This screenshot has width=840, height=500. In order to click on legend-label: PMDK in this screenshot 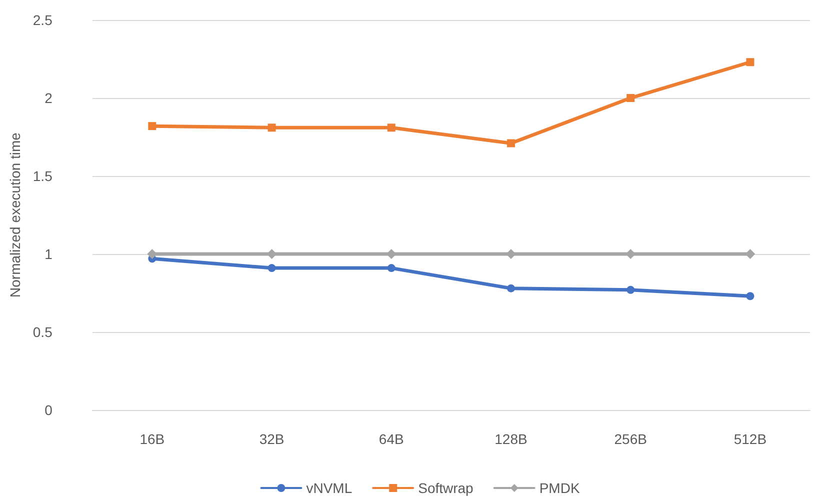, I will do `click(559, 488)`.